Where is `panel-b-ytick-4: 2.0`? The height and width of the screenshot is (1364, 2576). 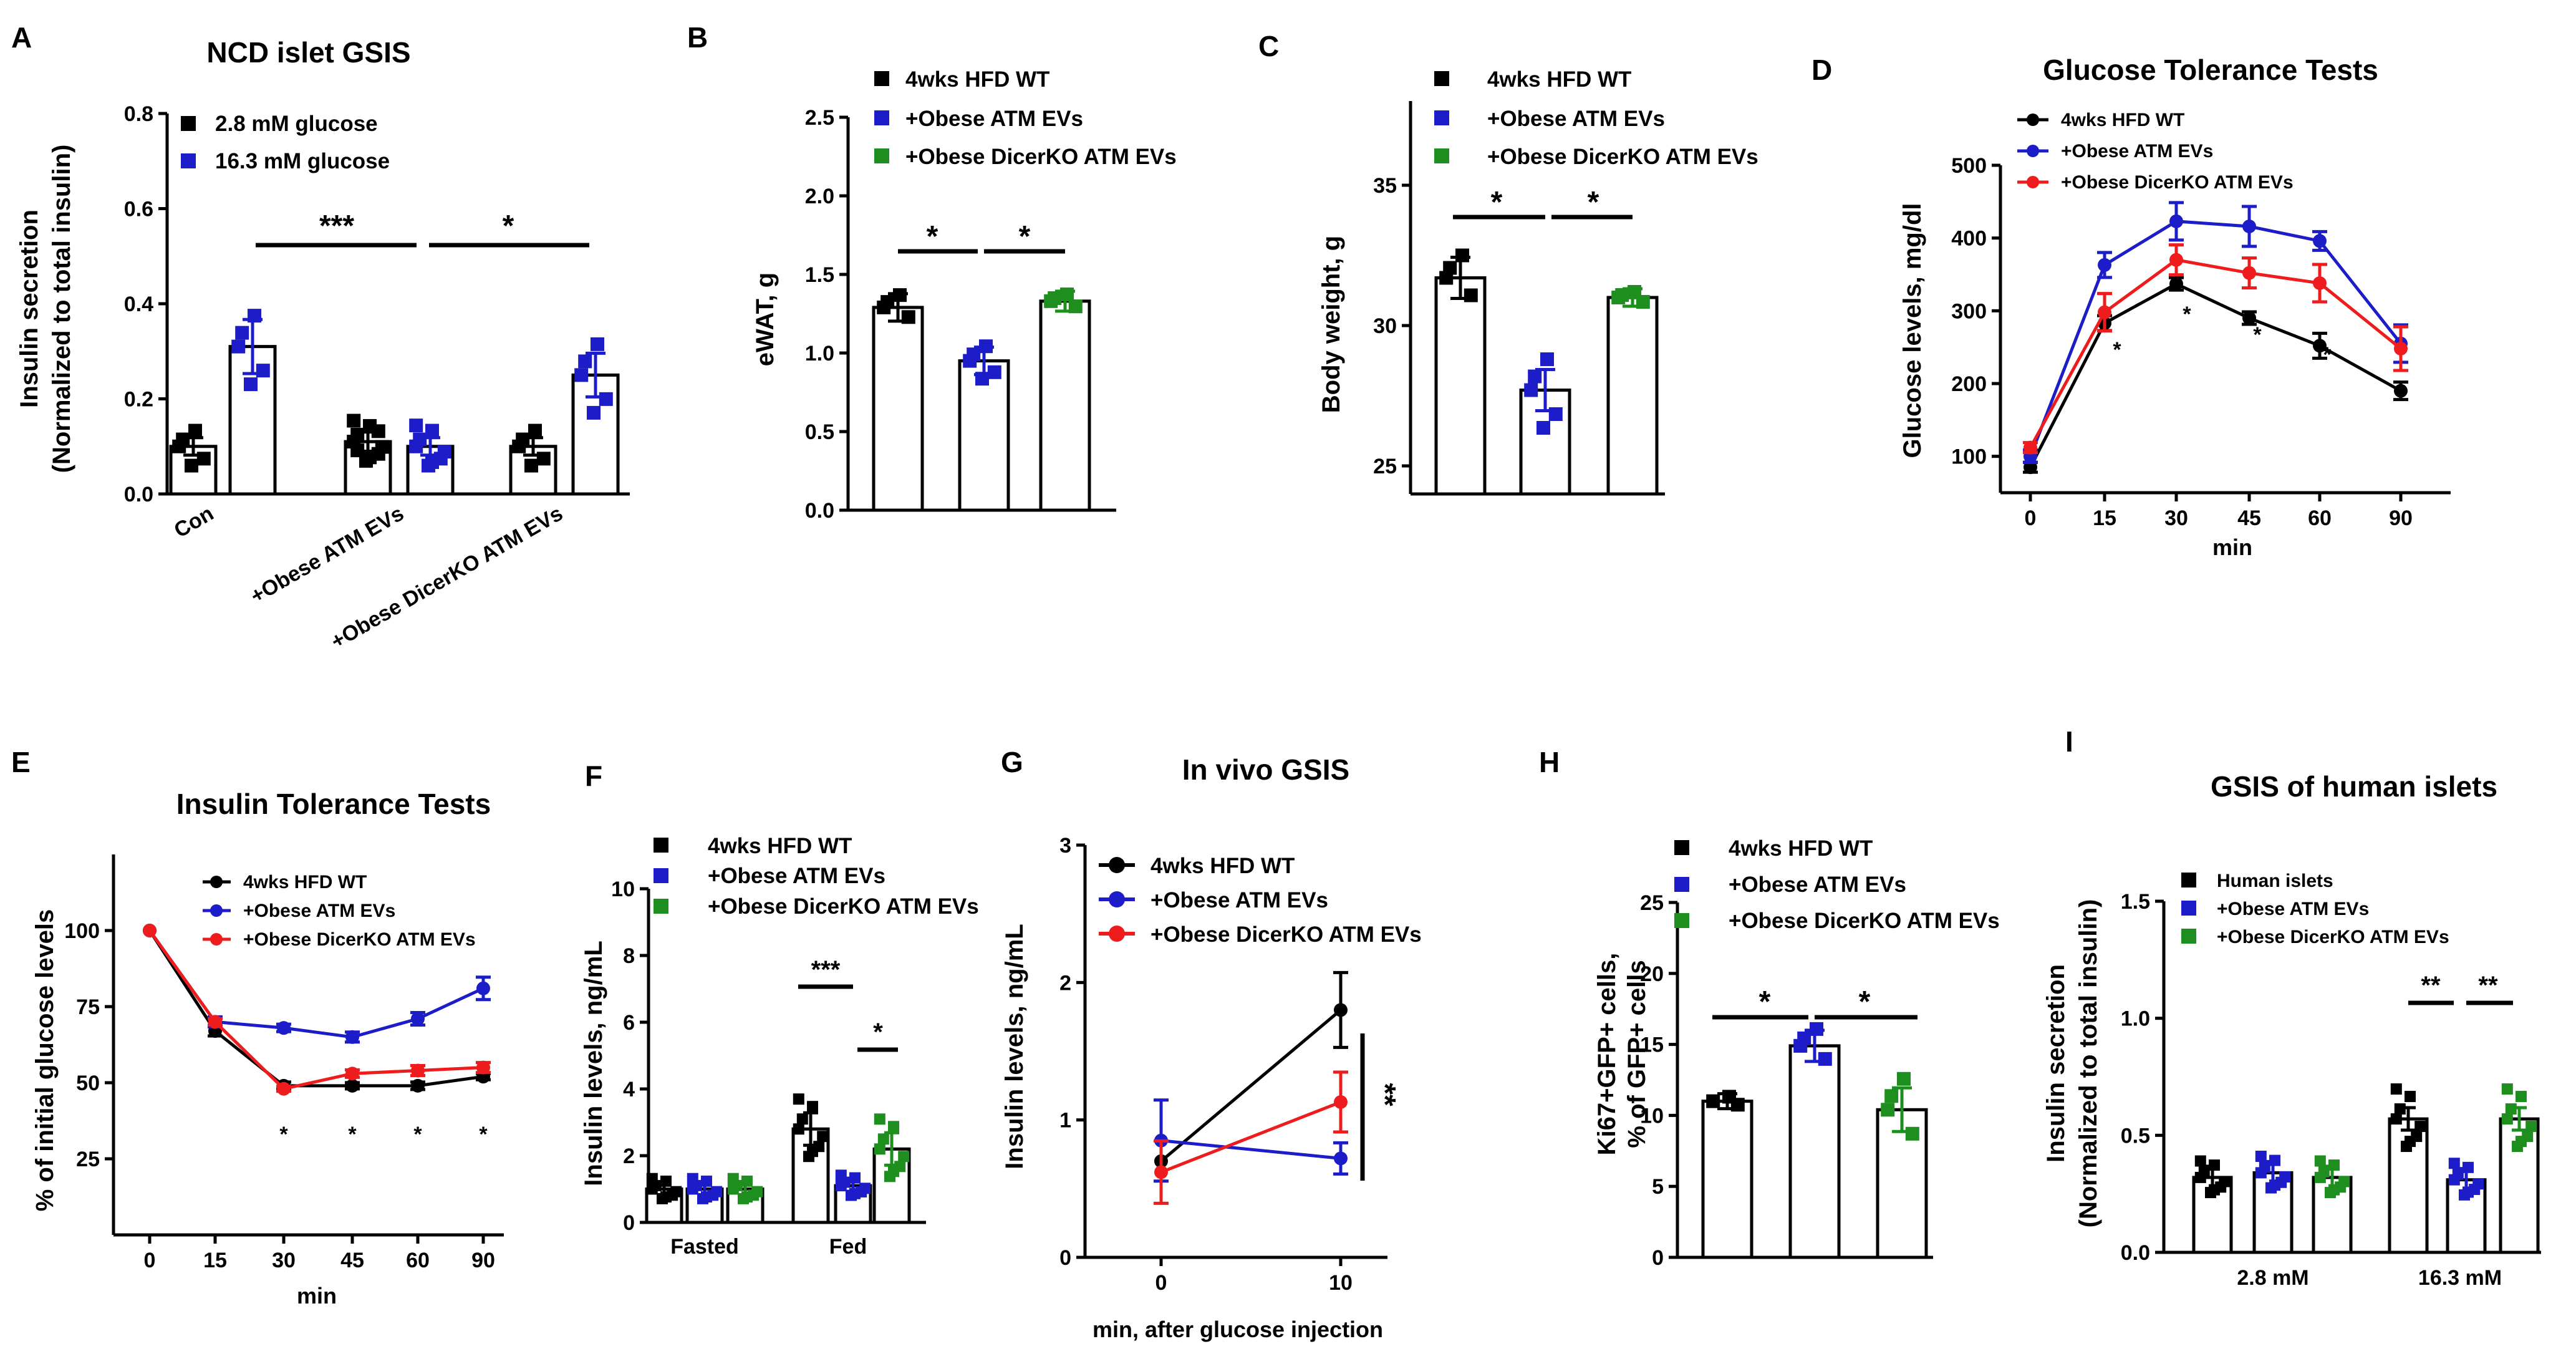 panel-b-ytick-4: 2.0 is located at coordinates (819, 196).